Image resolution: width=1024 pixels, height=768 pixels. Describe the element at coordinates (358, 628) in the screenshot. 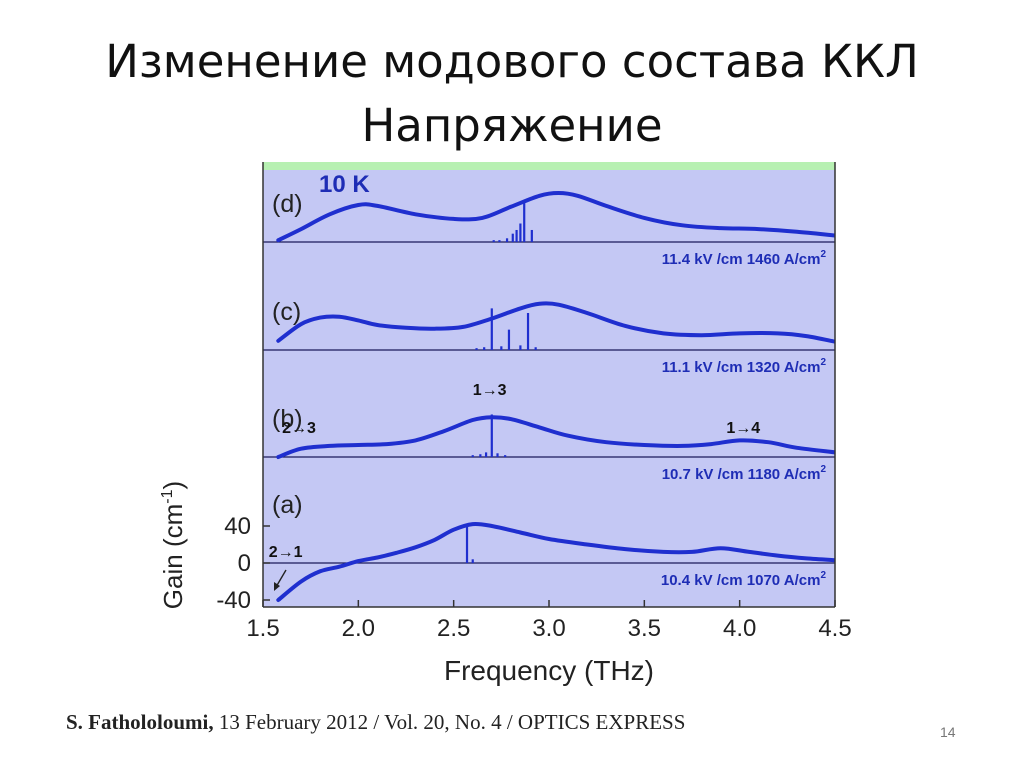

I see `x-tick-label: 2.0` at that location.